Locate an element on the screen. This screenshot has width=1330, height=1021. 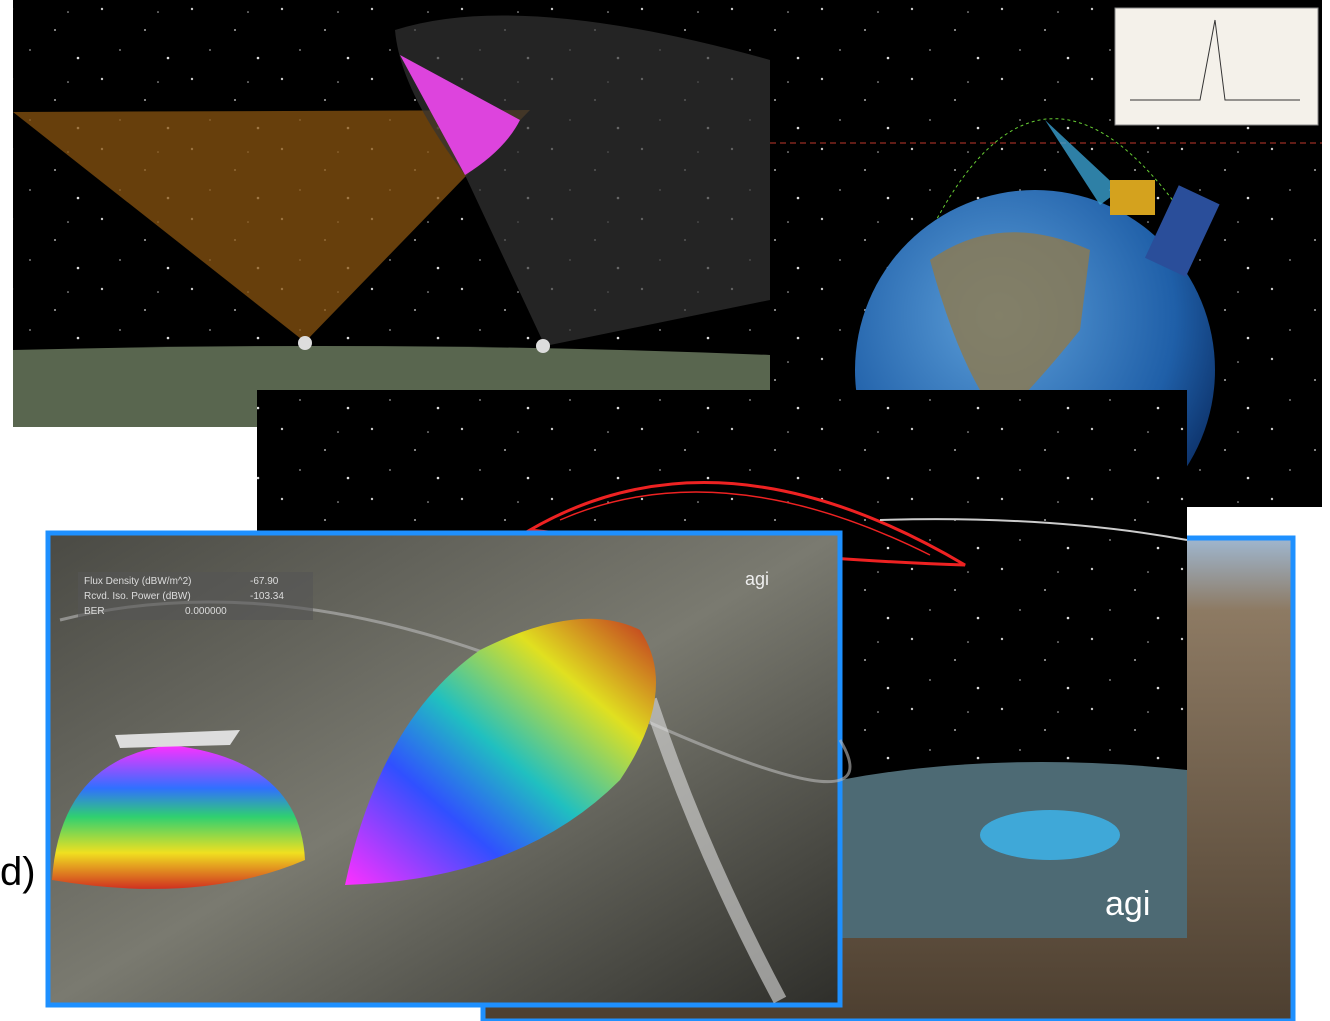
overlay-value: -67.90 is located at coordinates (264, 581).